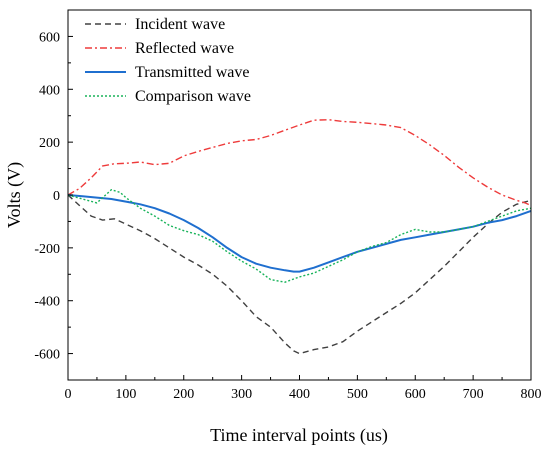  What do you see at coordinates (47, 249) in the screenshot?
I see `y-tick-label: -200` at bounding box center [47, 249].